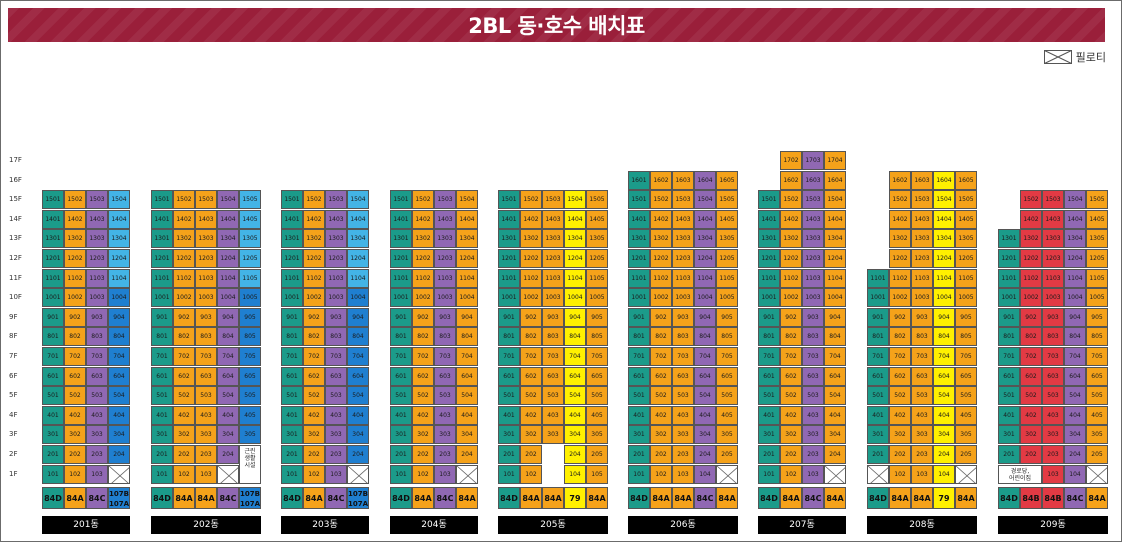 This screenshot has height=542, width=1122. What do you see at coordinates (727, 200) in the screenshot?
I see `unit-cell: 1505` at bounding box center [727, 200].